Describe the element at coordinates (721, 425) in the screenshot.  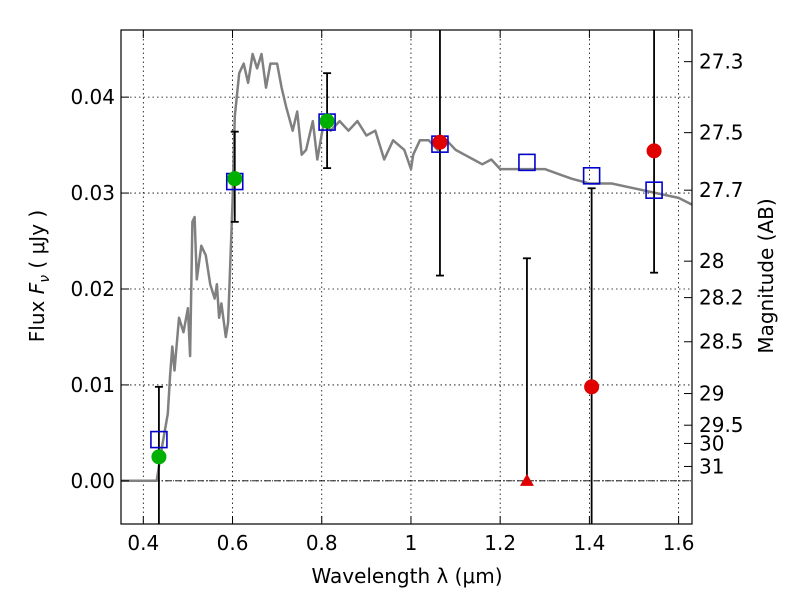
I see `right-tick-label: 29.5` at that location.